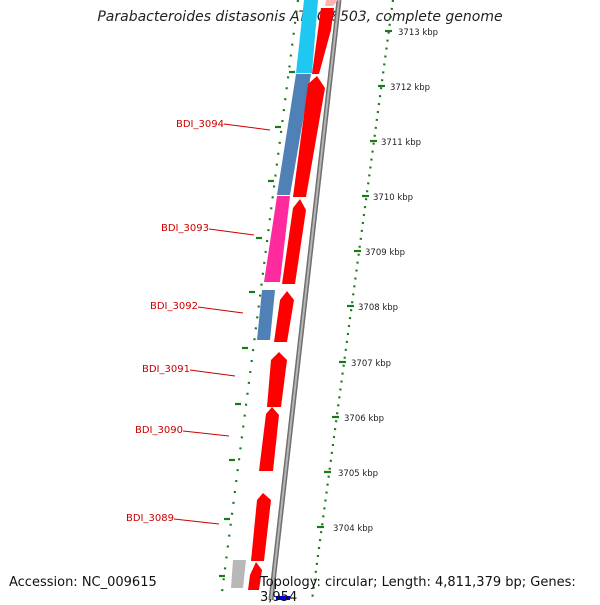  Describe the element at coordinates (305, 300) in the screenshot. I see `backbone` at that location.